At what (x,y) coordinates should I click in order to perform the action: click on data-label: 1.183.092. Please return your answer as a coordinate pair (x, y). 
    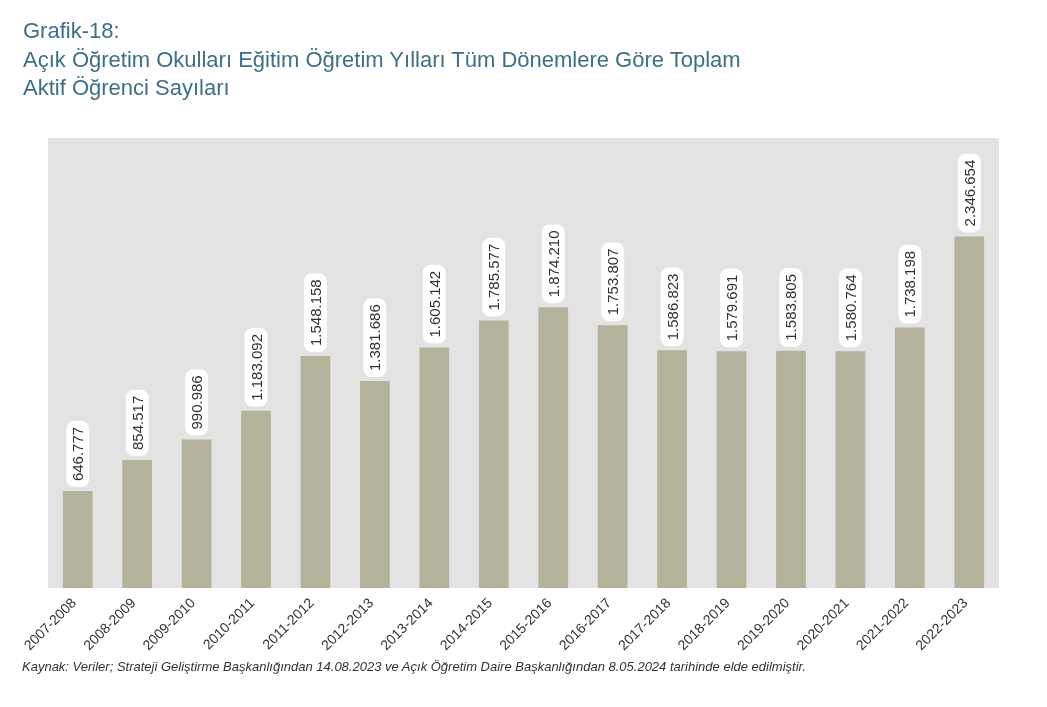
    Looking at the image, I should click on (256, 367).